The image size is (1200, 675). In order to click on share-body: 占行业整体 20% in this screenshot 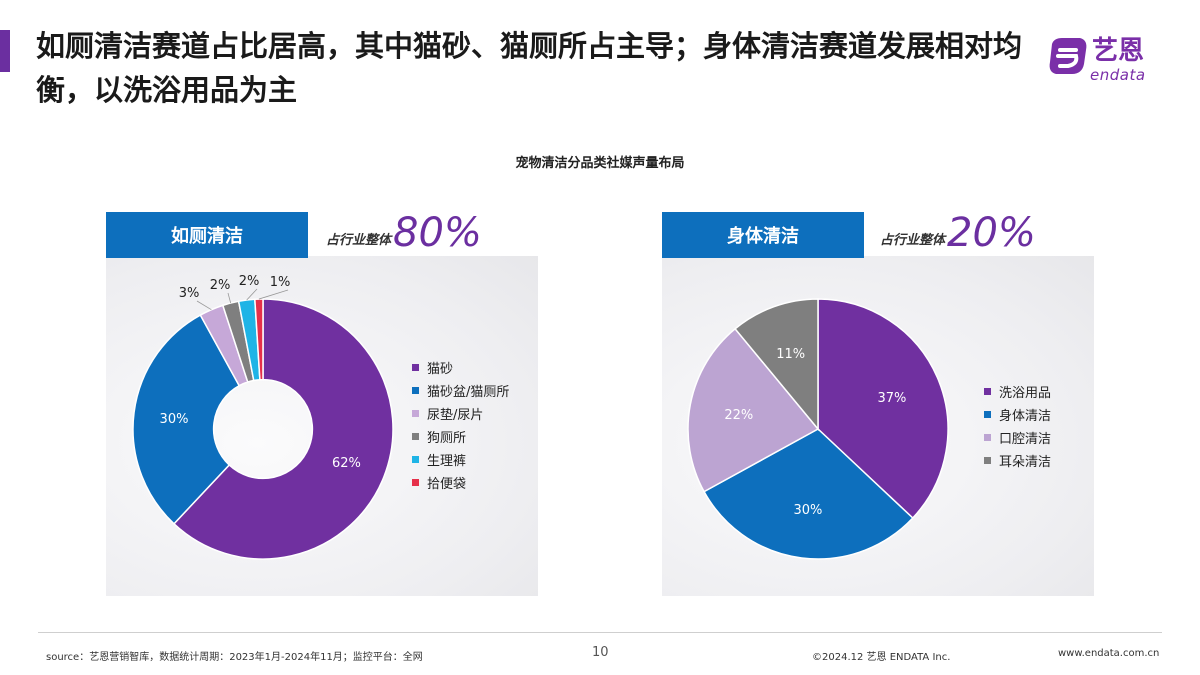, I will do `click(958, 233)`.